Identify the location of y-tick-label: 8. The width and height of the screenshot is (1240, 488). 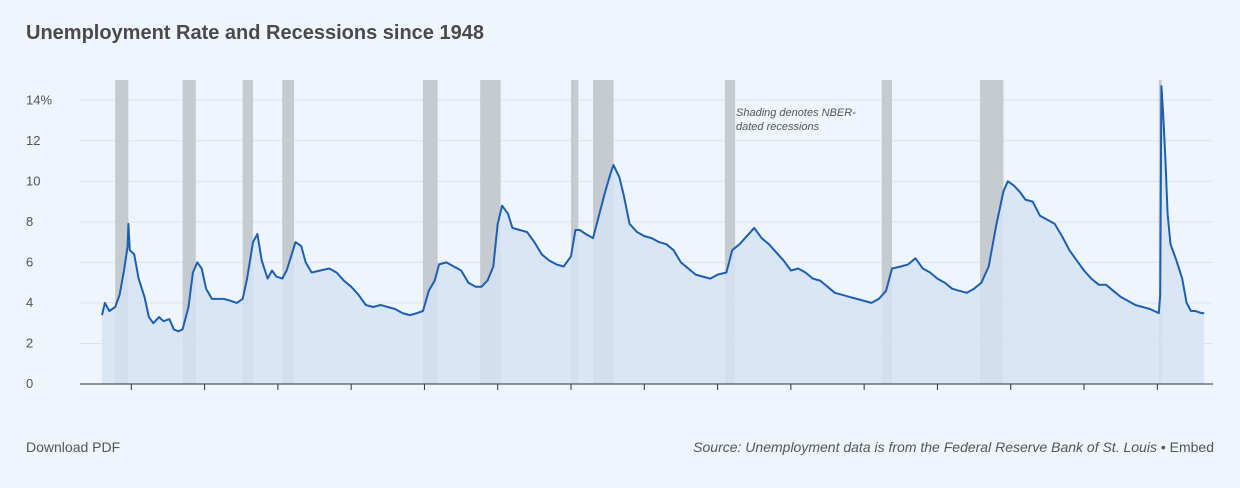
(29, 221).